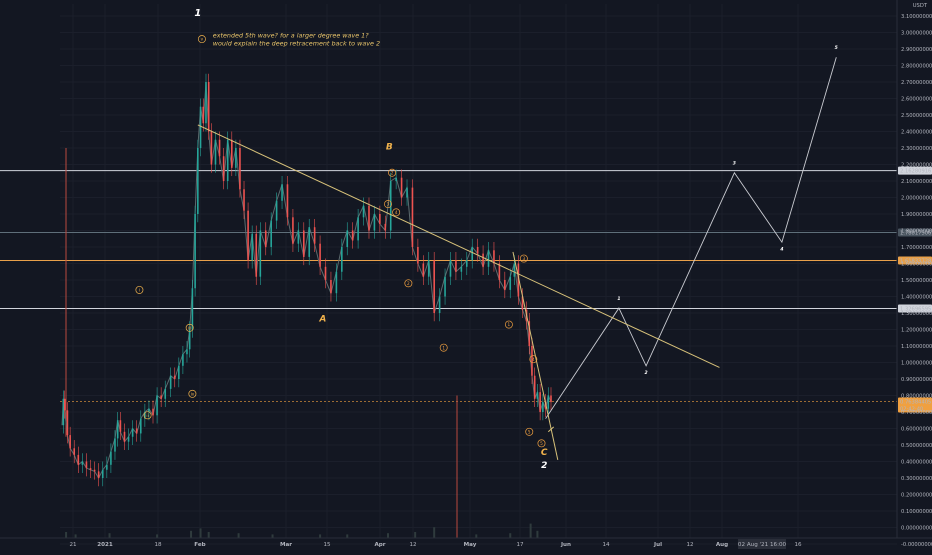 The height and width of the screenshot is (555, 932). Describe the element at coordinates (916, 512) in the screenshot. I see `y-tick-label: 0.10000000` at that location.